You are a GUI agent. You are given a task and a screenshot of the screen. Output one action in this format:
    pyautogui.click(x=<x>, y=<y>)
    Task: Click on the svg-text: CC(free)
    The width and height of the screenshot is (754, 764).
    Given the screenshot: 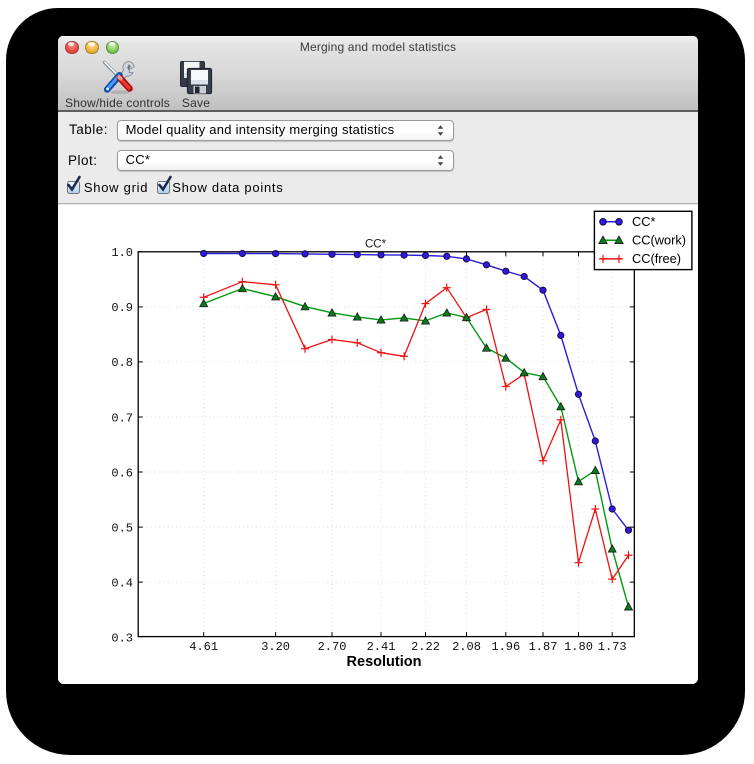 What is the action you would take?
    pyautogui.click(x=656, y=258)
    